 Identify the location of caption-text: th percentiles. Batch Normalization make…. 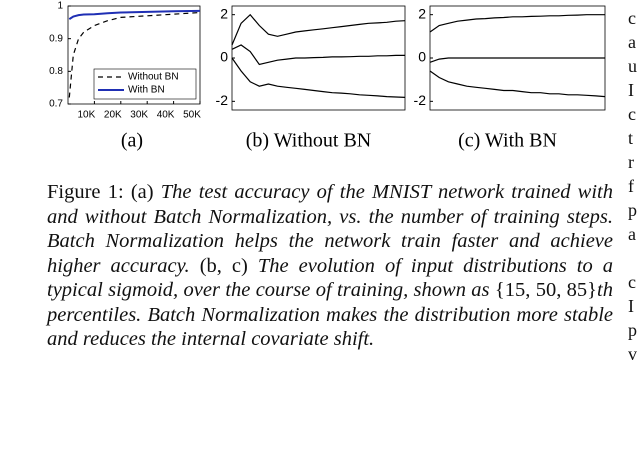
(330, 314).